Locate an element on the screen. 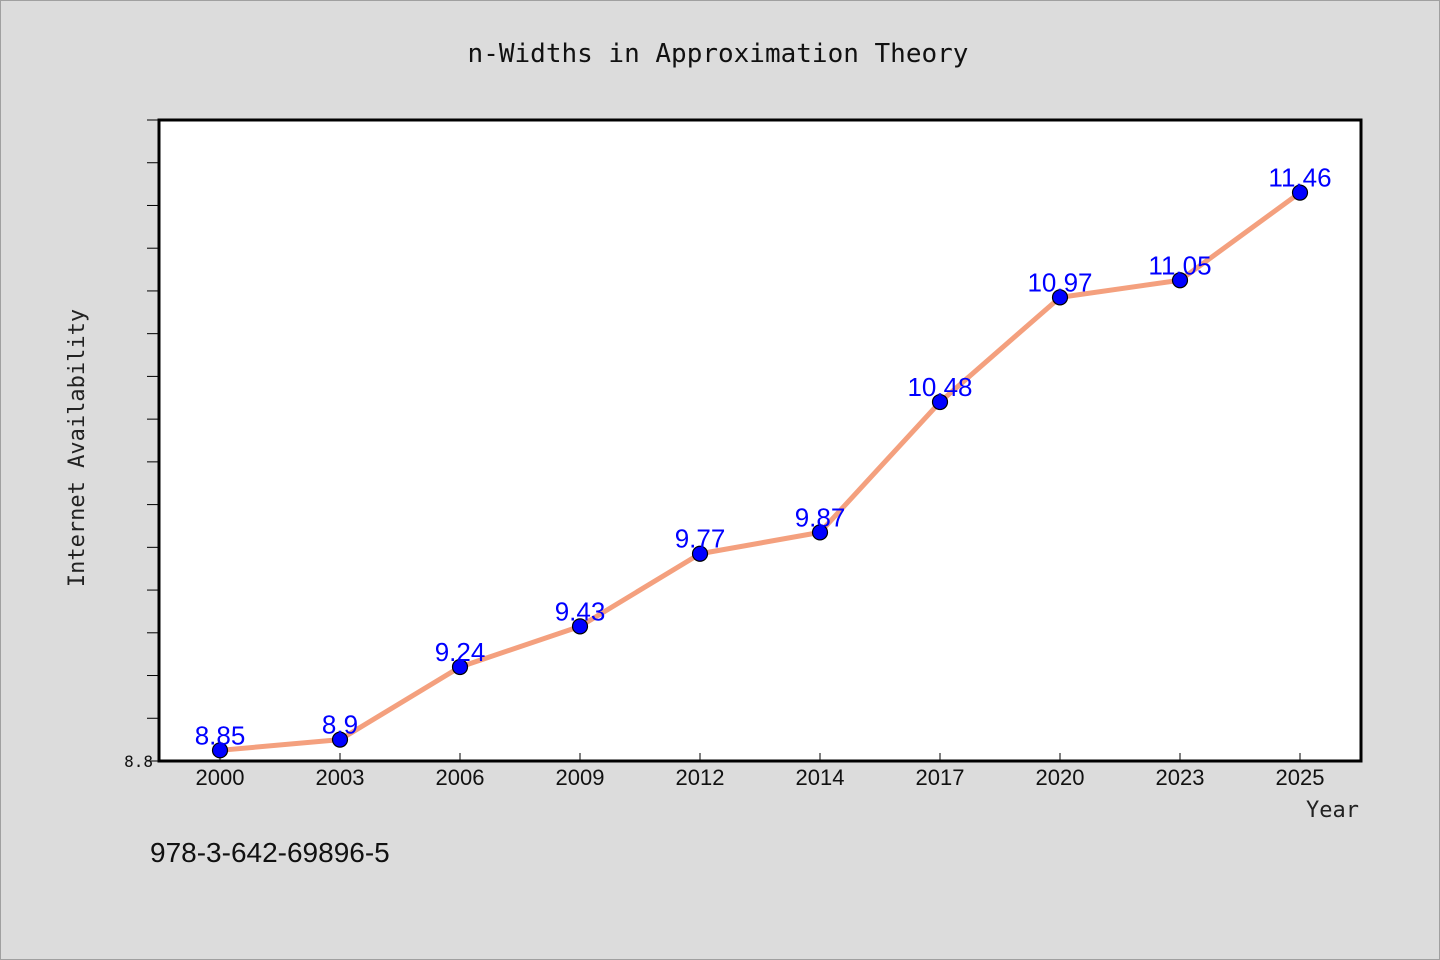 This screenshot has width=1440, height=960. chart-title: n-Widths in Approximation Theory is located at coordinates (718, 54).